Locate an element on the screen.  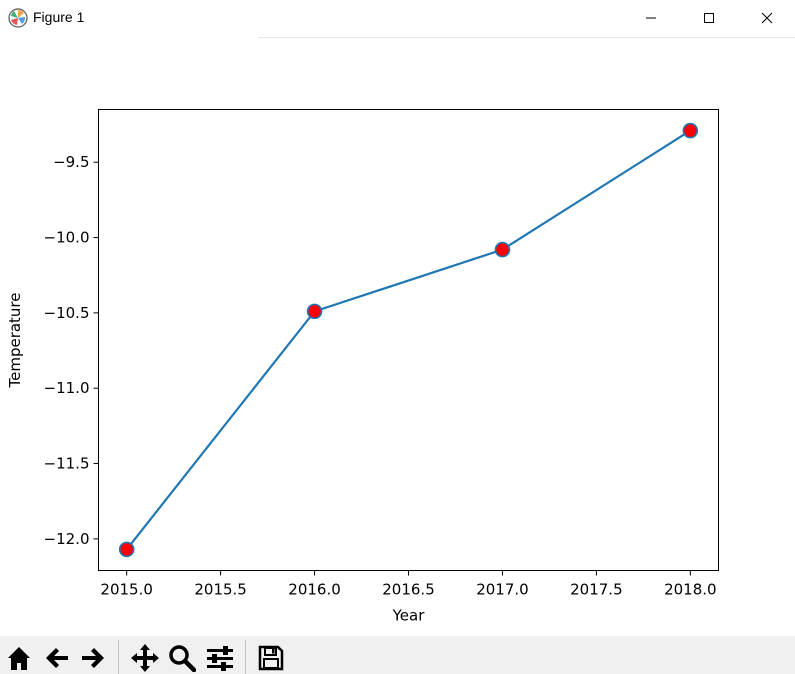
forward-button is located at coordinates (93, 658).